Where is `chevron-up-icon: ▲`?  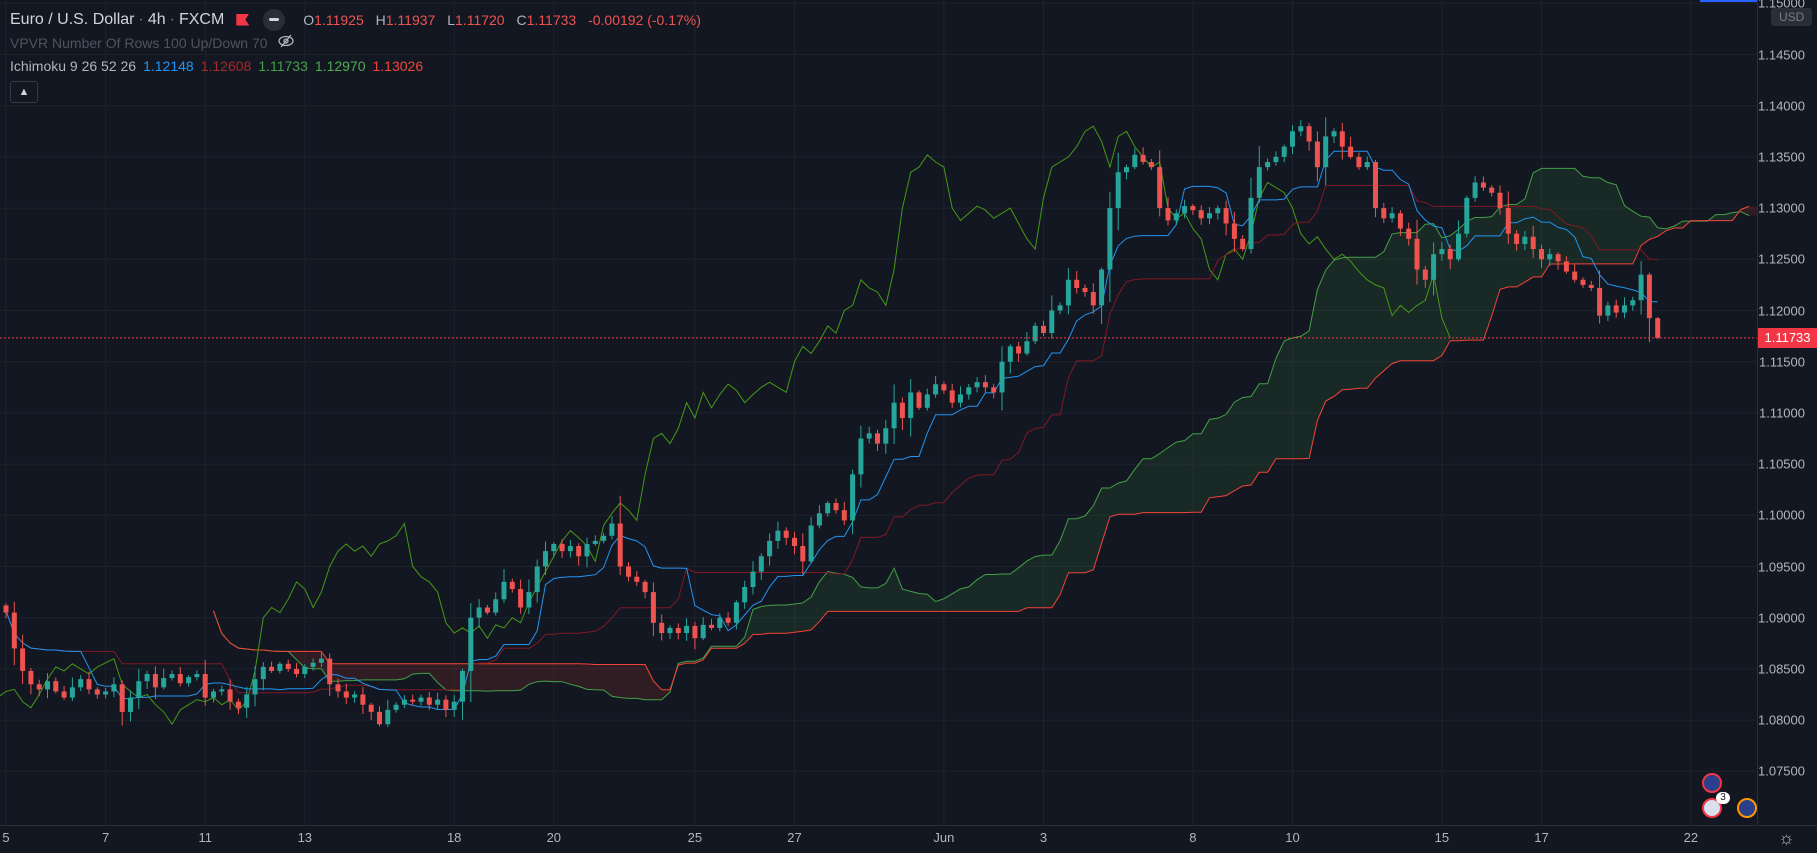 chevron-up-icon: ▲ is located at coordinates (24, 92).